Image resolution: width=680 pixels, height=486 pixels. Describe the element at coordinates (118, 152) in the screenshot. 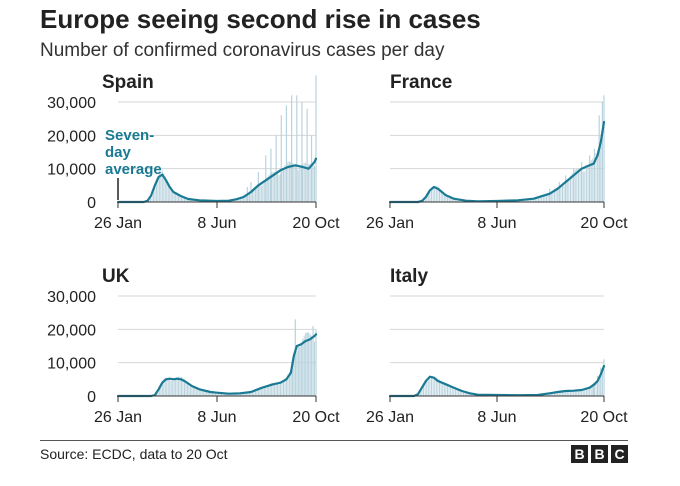

I see `annotation-text: day` at that location.